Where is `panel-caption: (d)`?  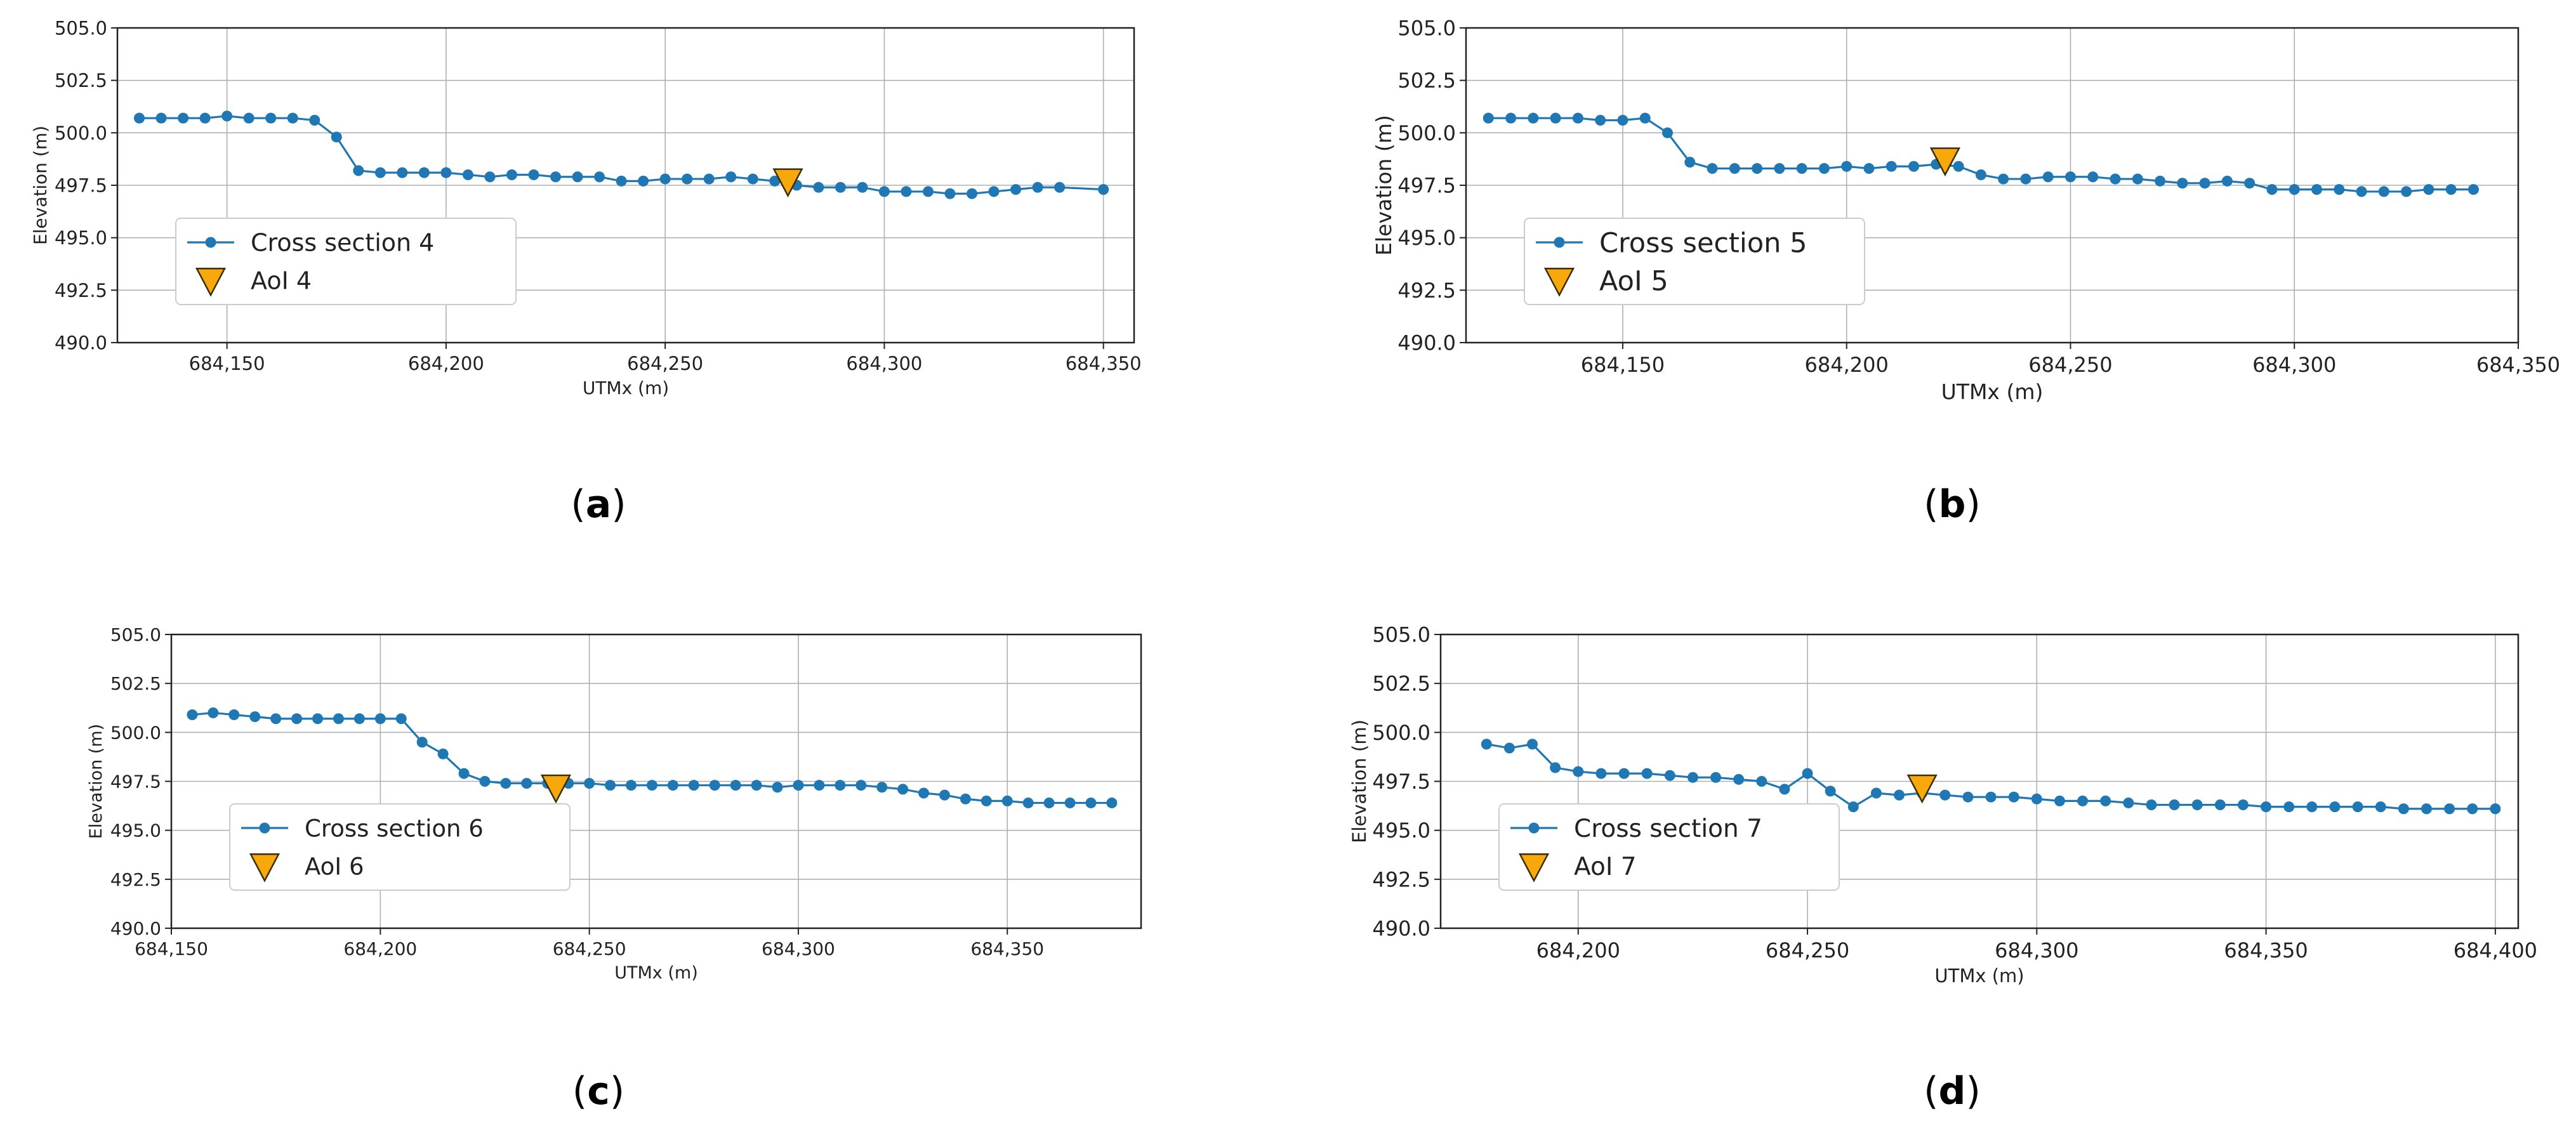 panel-caption: (d) is located at coordinates (1952, 1091).